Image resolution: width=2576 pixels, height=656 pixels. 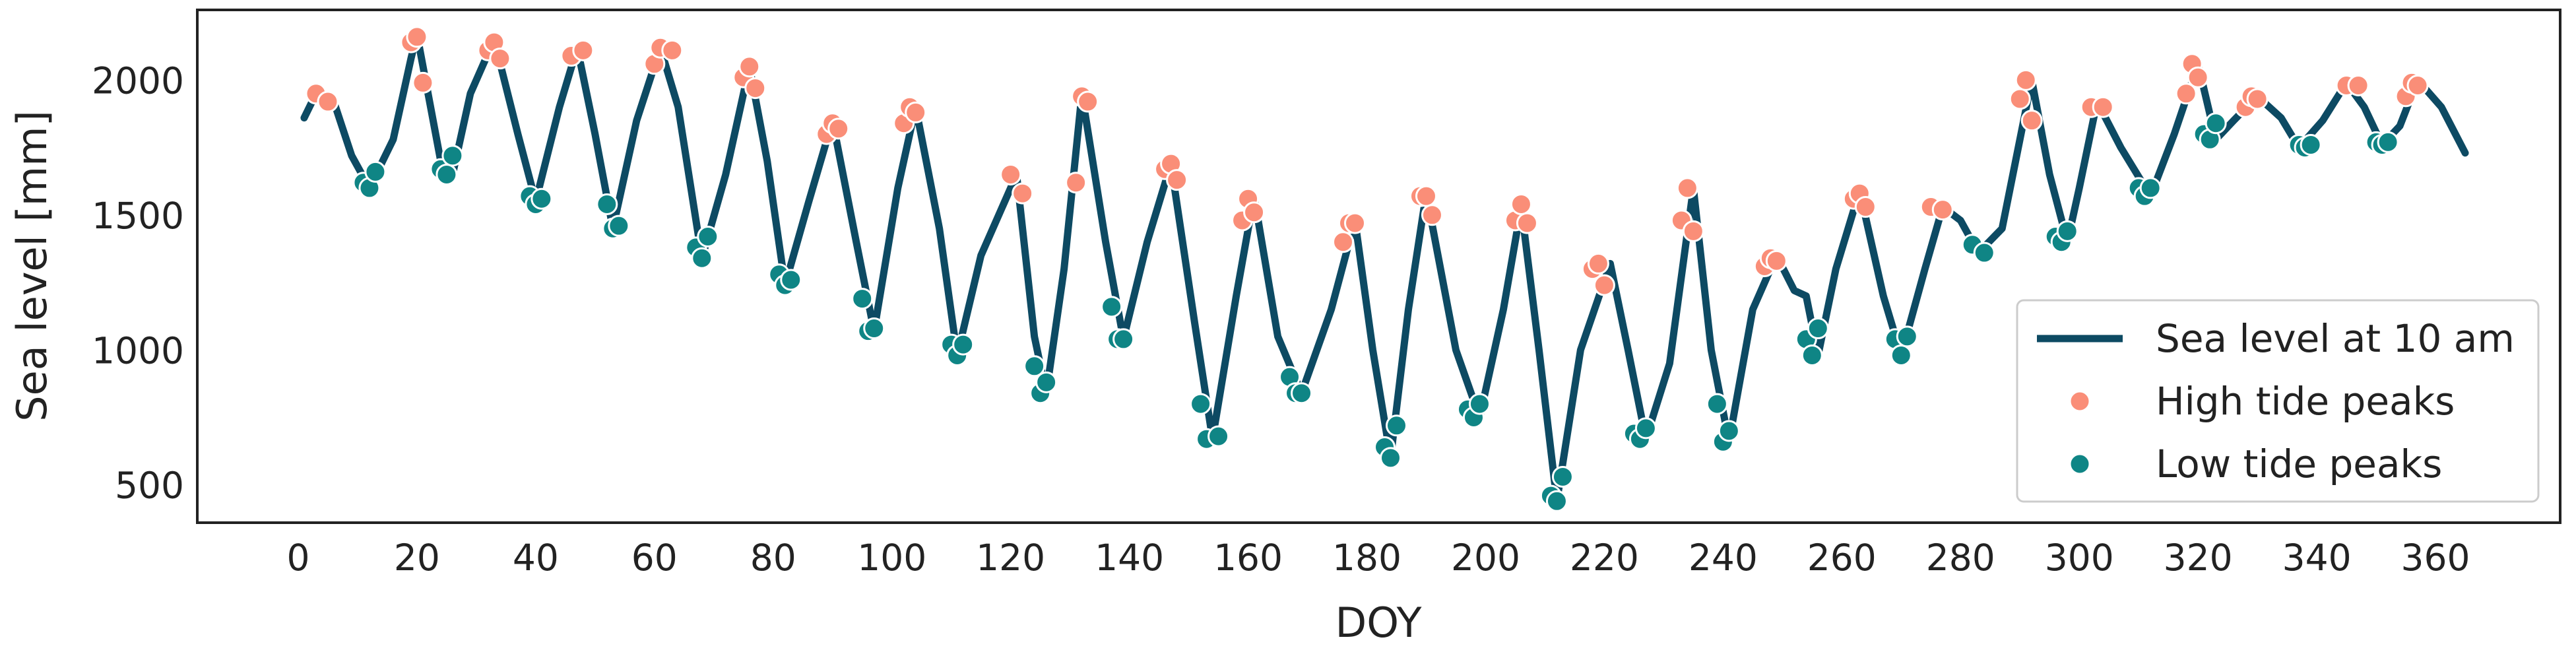 What do you see at coordinates (892, 558) in the screenshot?
I see `x-tick-label: 100` at bounding box center [892, 558].